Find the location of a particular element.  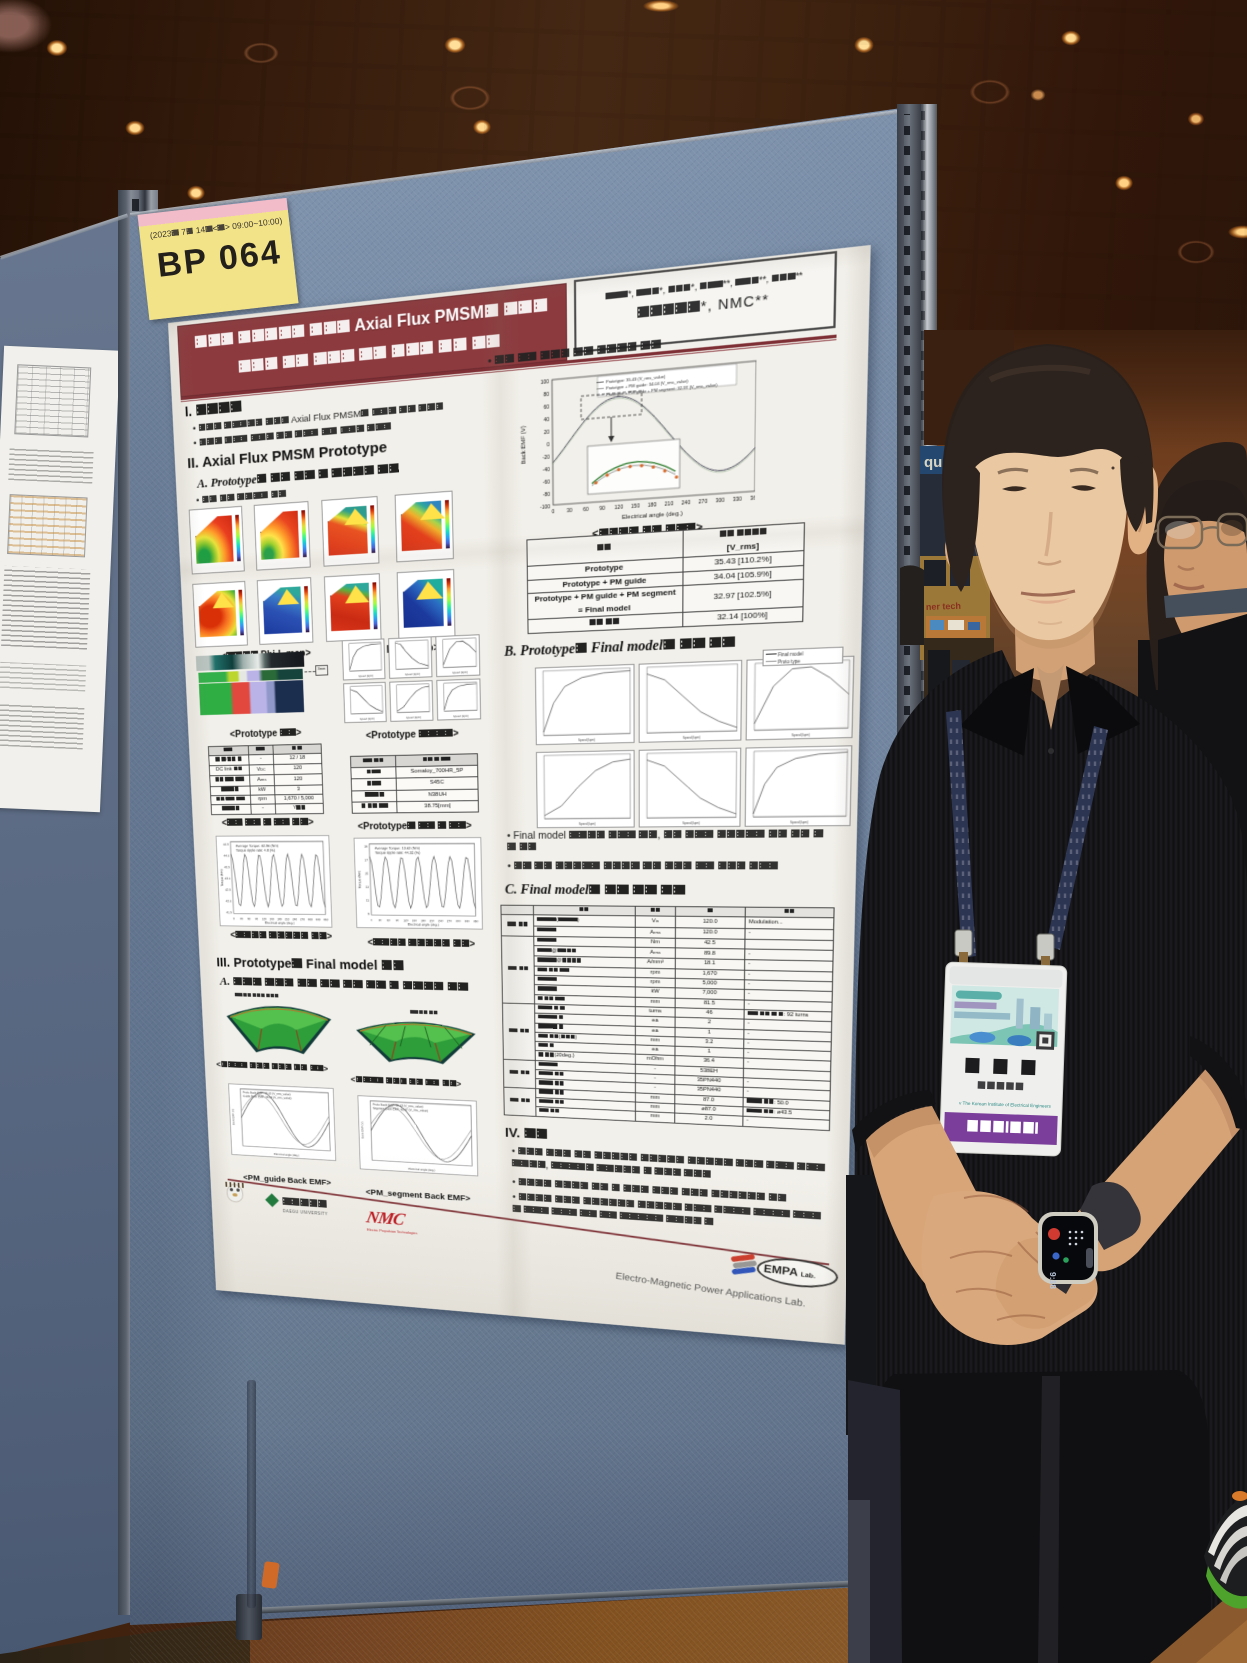

svg-text: 42.0 is located at coordinates (229, 901).